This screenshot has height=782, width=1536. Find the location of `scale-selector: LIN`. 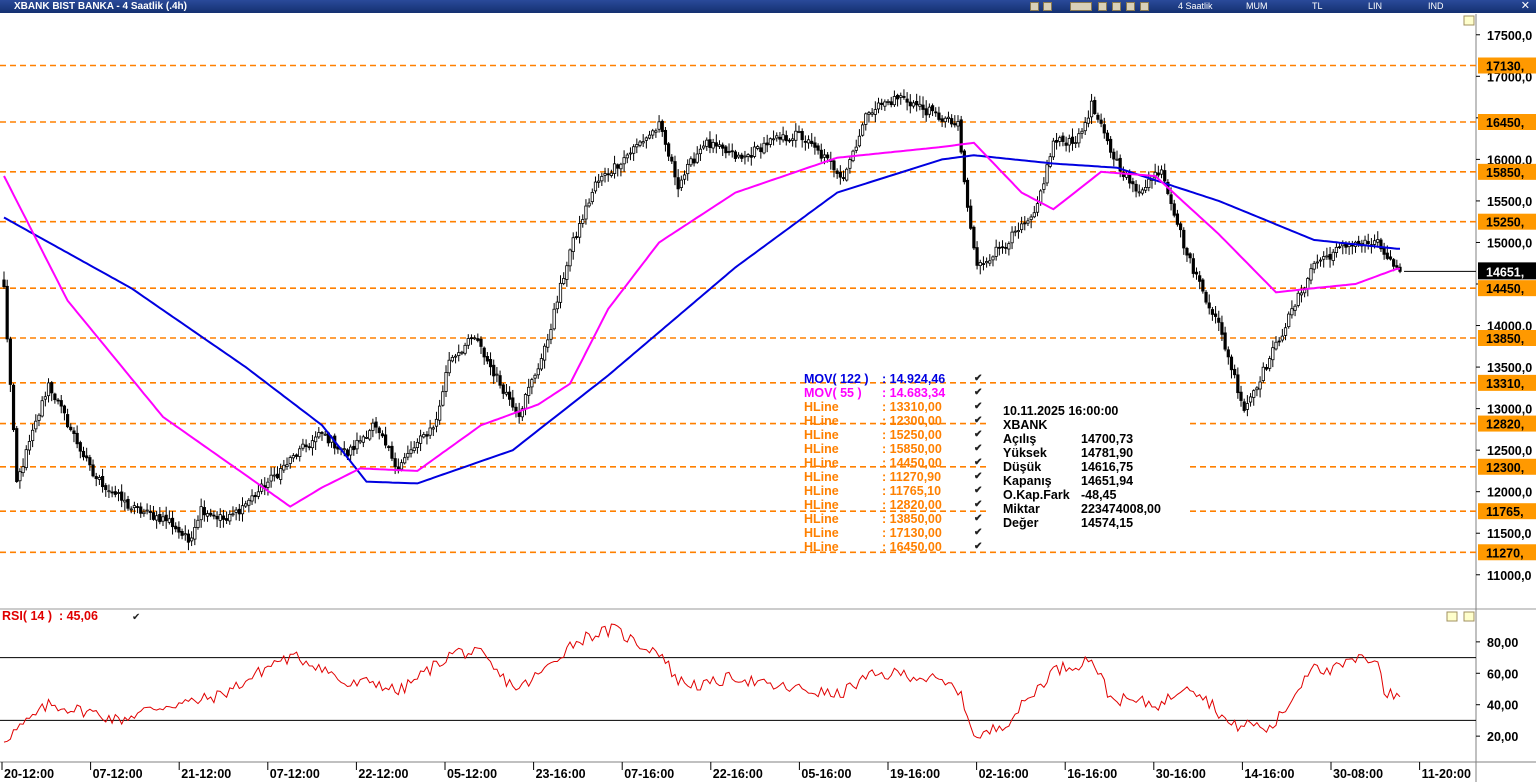

scale-selector: LIN is located at coordinates (1375, 6).